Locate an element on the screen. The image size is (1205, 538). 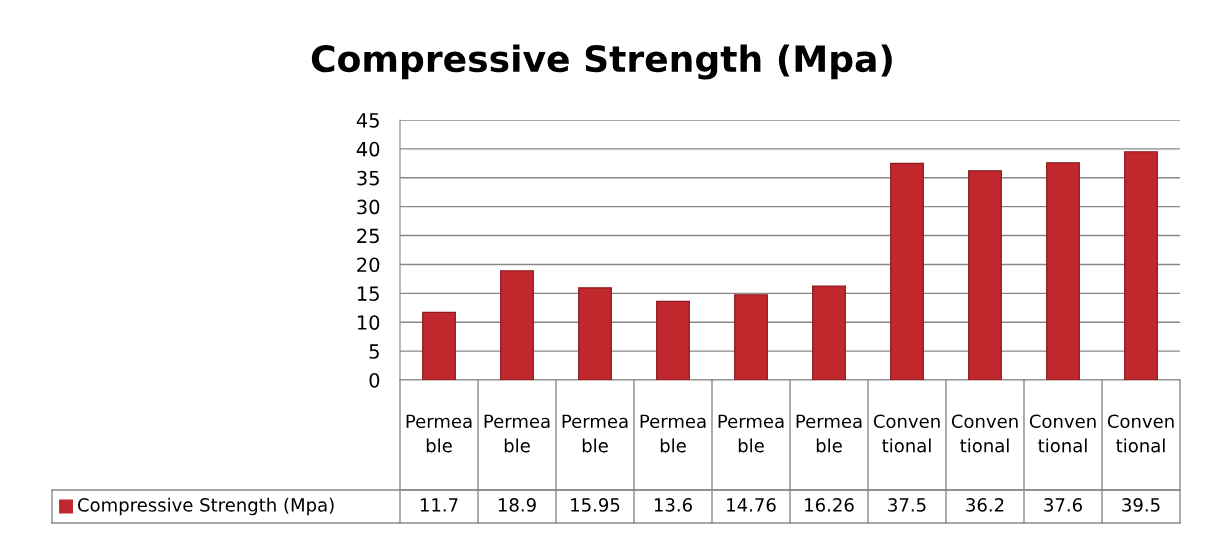
y-tick-label: 45 is located at coordinates (367, 120).